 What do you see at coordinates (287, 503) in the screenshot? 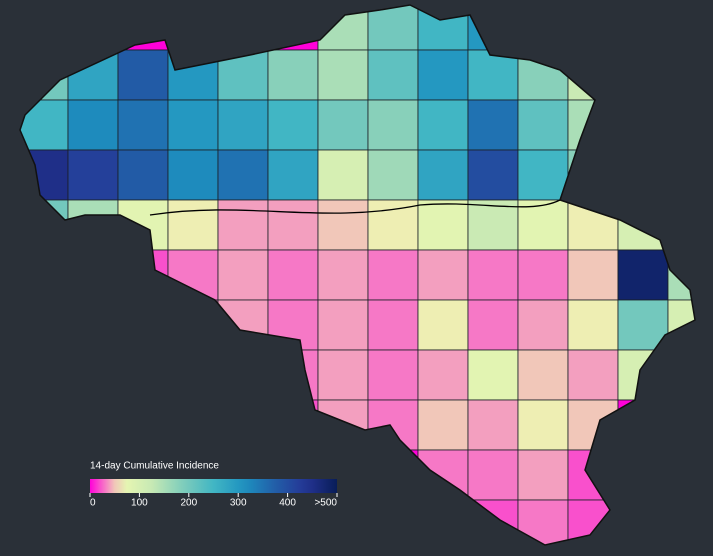
I see `legend-tick-label: 400` at bounding box center [287, 503].